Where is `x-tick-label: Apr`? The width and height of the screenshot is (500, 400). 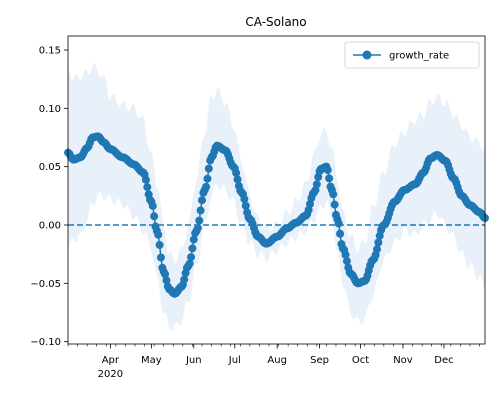
x-tick-label: Apr is located at coordinates (111, 360).